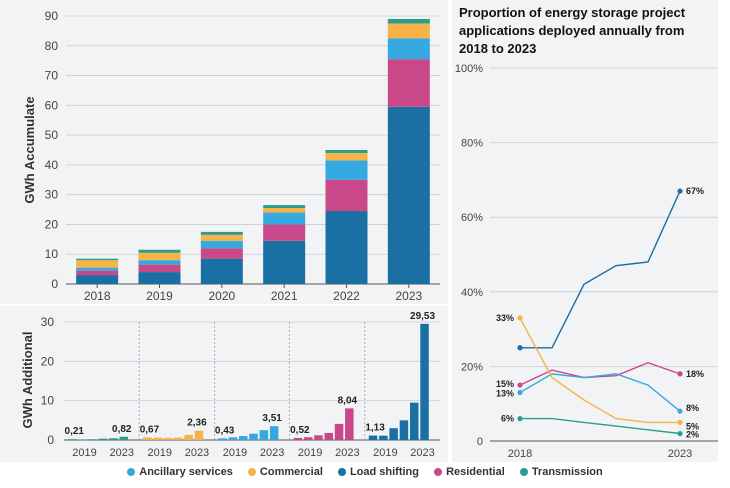  Describe the element at coordinates (199, 435) in the screenshot. I see `bar-commercial-2023` at that location.